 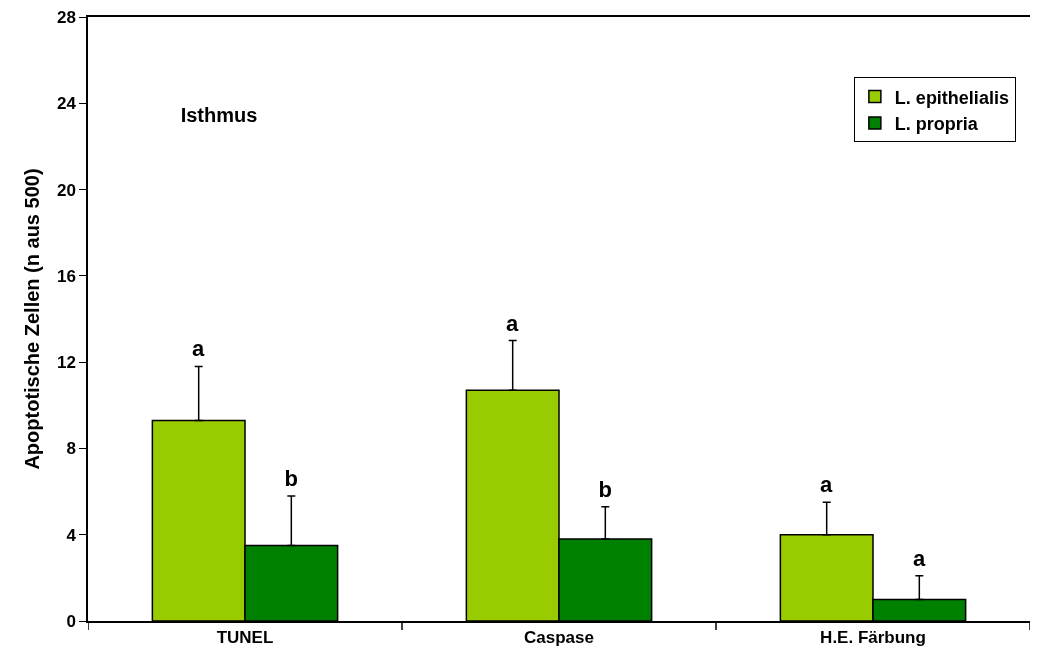 What do you see at coordinates (873, 638) in the screenshot?
I see `x-tick-label: H.E. Färbung` at bounding box center [873, 638].